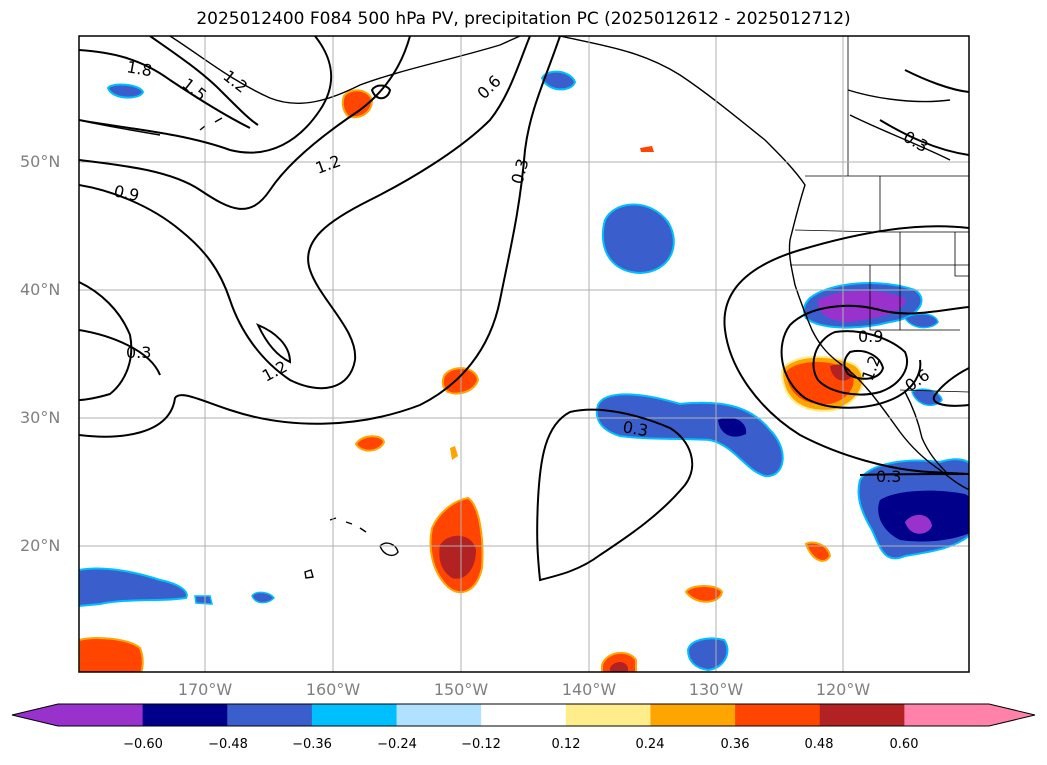 The width and height of the screenshot is (1047, 765). What do you see at coordinates (40, 289) in the screenshot?
I see `lat-label: 40°N` at bounding box center [40, 289].